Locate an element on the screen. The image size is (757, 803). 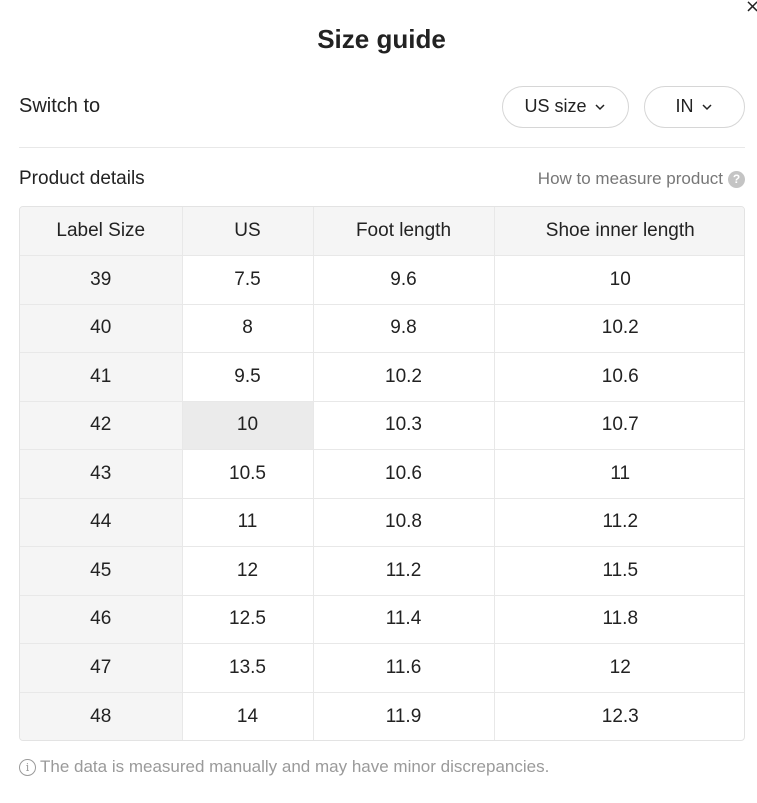
table-row: 41 9.5 10.2 10.6 is located at coordinates (382, 377).